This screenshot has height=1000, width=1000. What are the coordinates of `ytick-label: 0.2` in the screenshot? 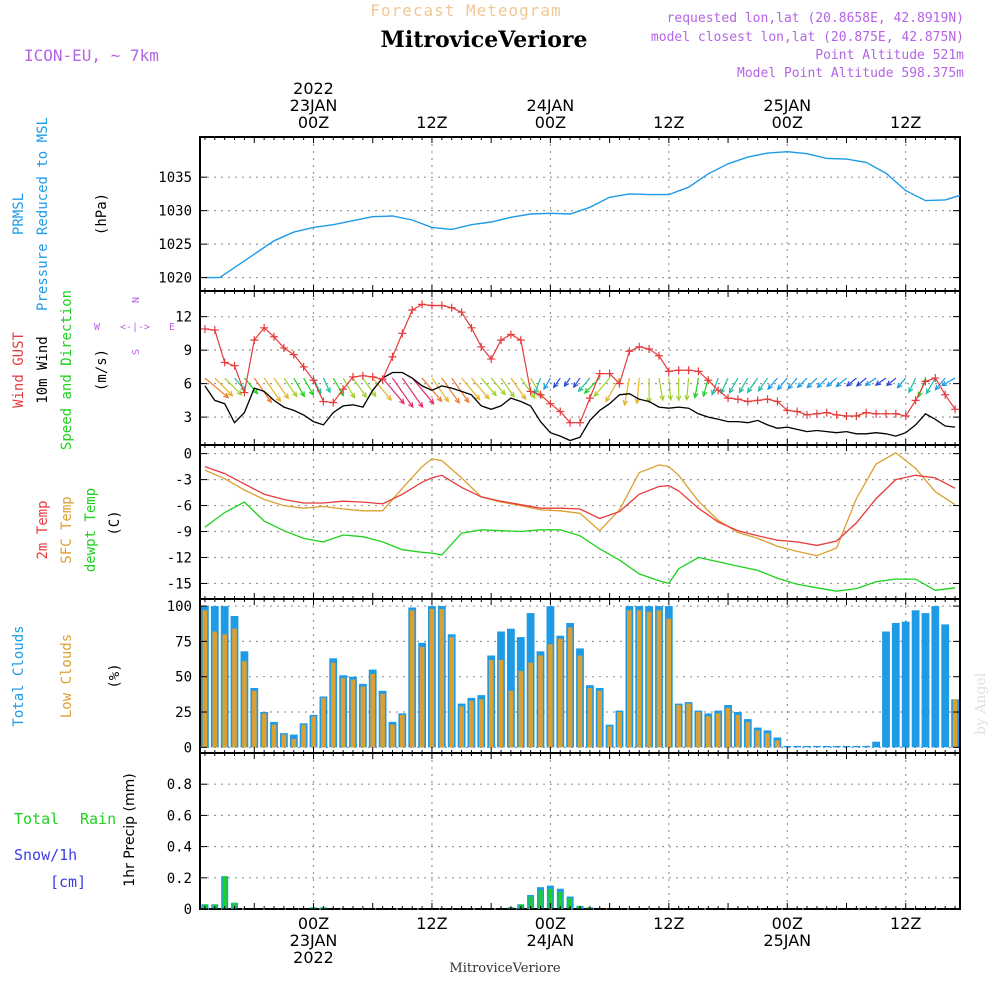 It's located at (179, 879).